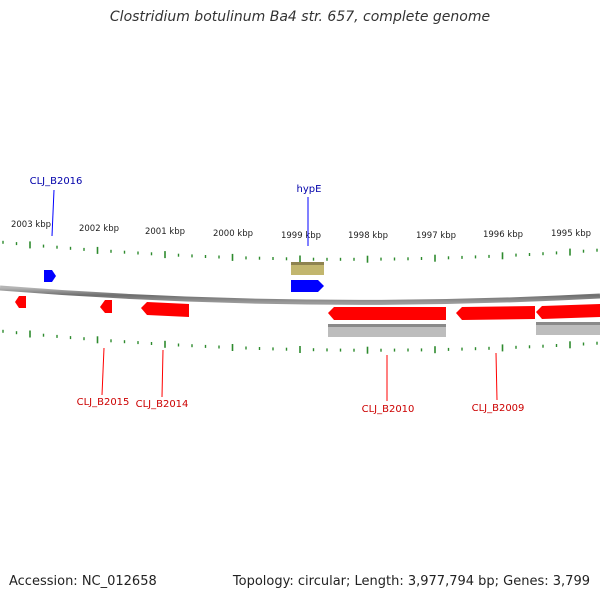 The width and height of the screenshot is (600, 600). What do you see at coordinates (387, 313) in the screenshot?
I see `gene-clj-b2010` at bounding box center [387, 313].